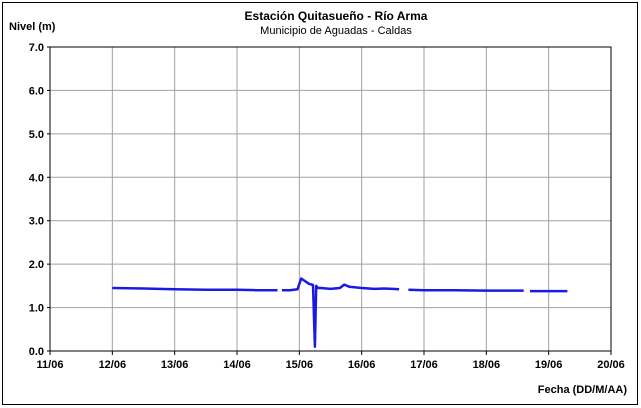 The width and height of the screenshot is (641, 408). I want to click on x-tick-label: 12/06, so click(113, 365).